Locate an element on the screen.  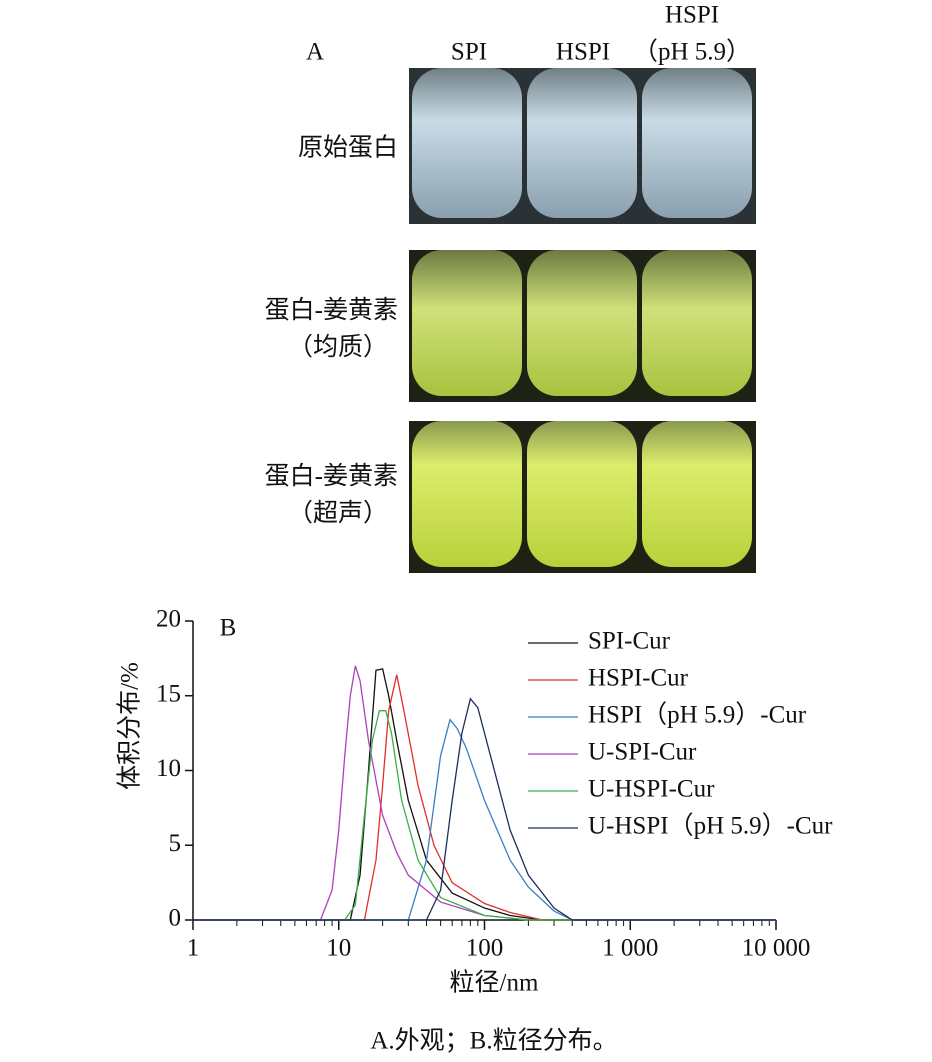
x-axis-label: 粒径/nm is located at coordinates (494, 983).